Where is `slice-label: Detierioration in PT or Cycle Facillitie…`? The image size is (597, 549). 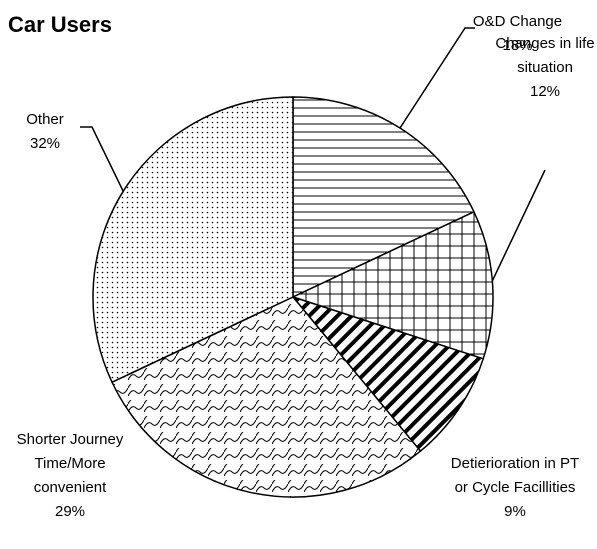 slice-label: Detierioration in PT or Cycle Facillitie… is located at coordinates (515, 488).